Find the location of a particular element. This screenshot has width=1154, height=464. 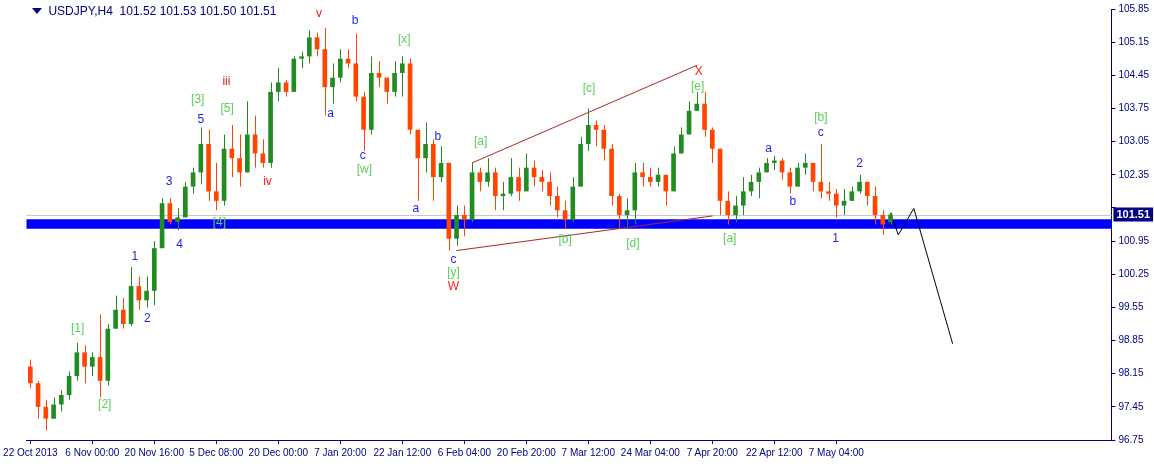

chart-title: USDJPY,H4 101.52 101.53 101.50 101.51 is located at coordinates (162, 11).